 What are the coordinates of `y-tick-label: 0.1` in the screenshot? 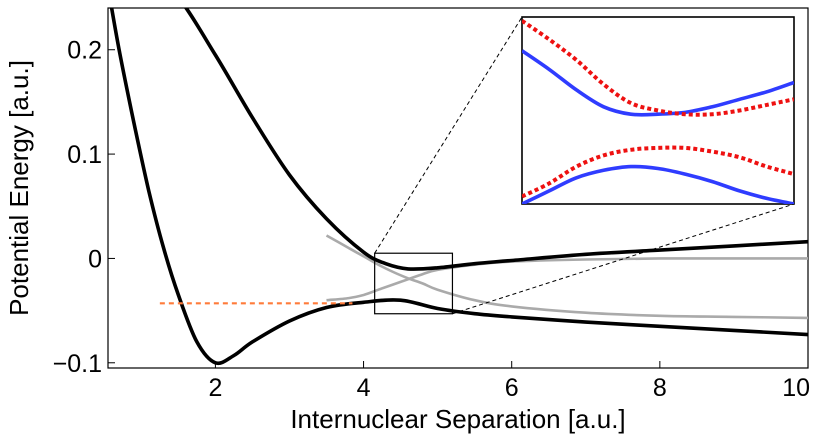 It's located at (84, 155).